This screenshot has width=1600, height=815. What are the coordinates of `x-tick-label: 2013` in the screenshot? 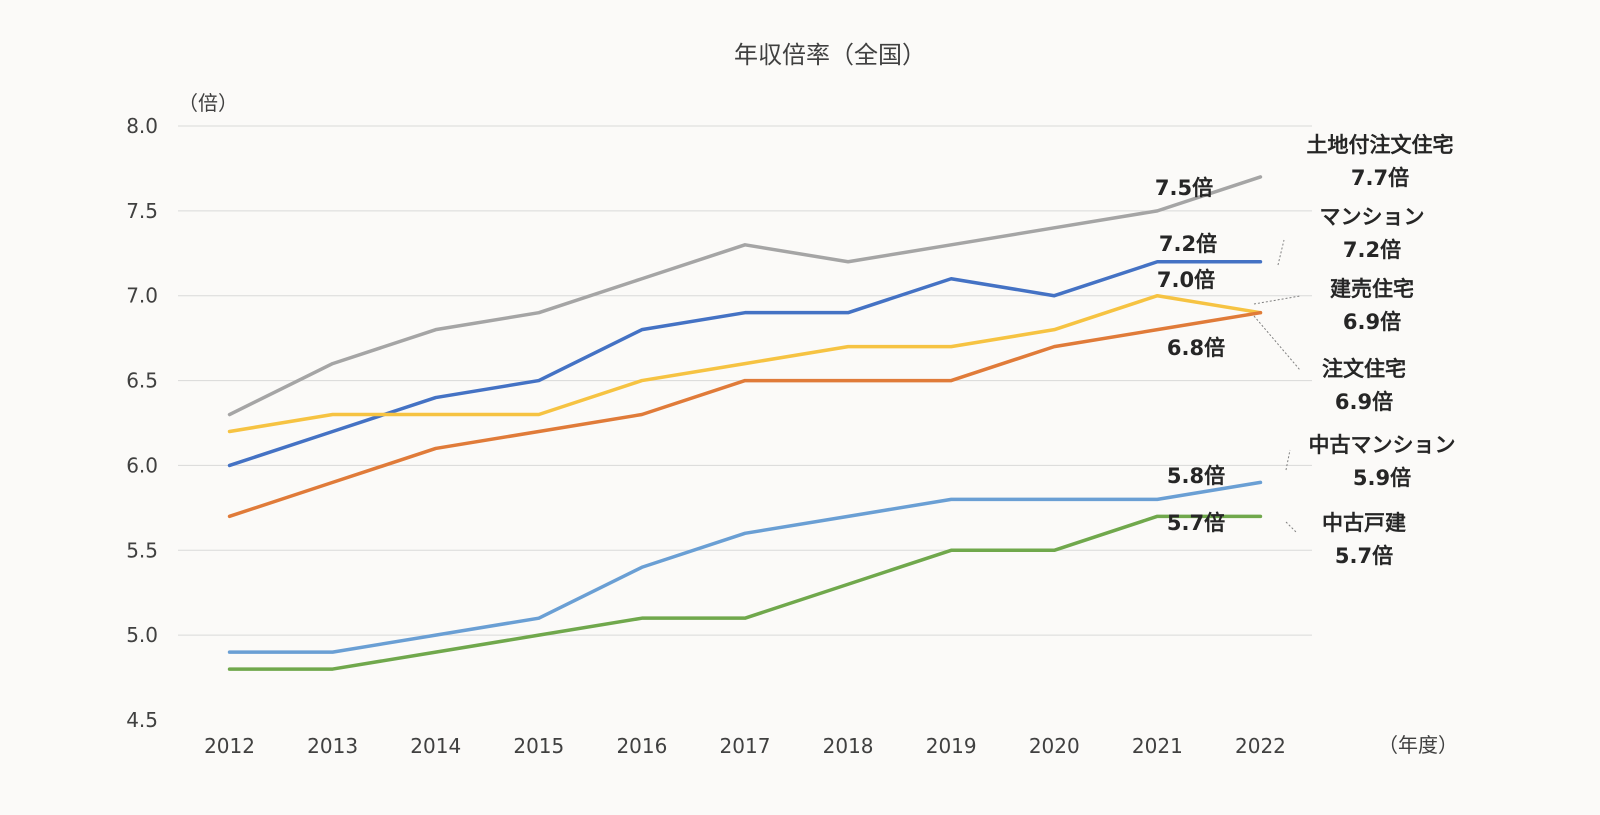 It's located at (332, 746).